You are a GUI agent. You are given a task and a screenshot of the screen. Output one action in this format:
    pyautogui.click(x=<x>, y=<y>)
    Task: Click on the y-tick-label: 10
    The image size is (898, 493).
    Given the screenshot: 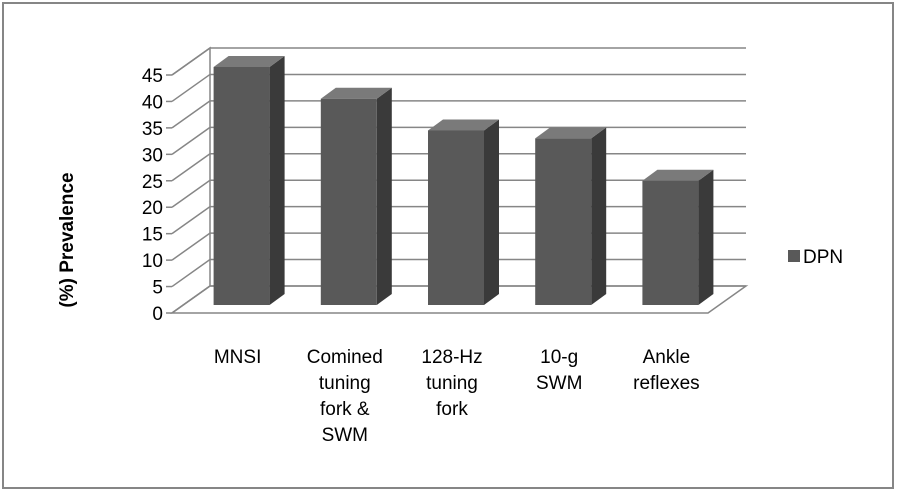 What is the action you would take?
    pyautogui.click(x=152, y=261)
    